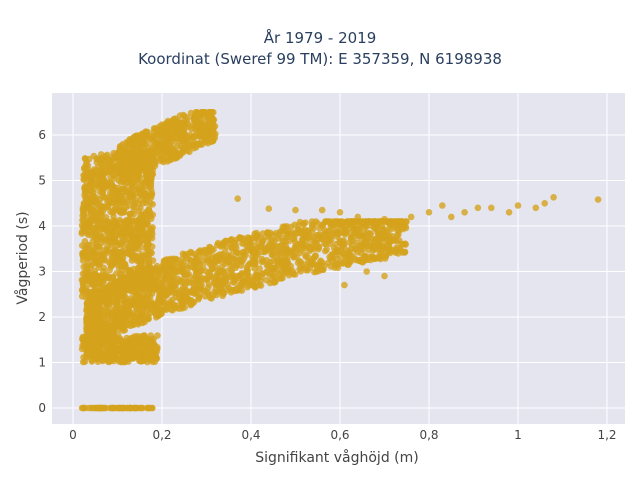 The height and width of the screenshot is (480, 640). I want to click on x-tick-label: 1, so click(518, 435).